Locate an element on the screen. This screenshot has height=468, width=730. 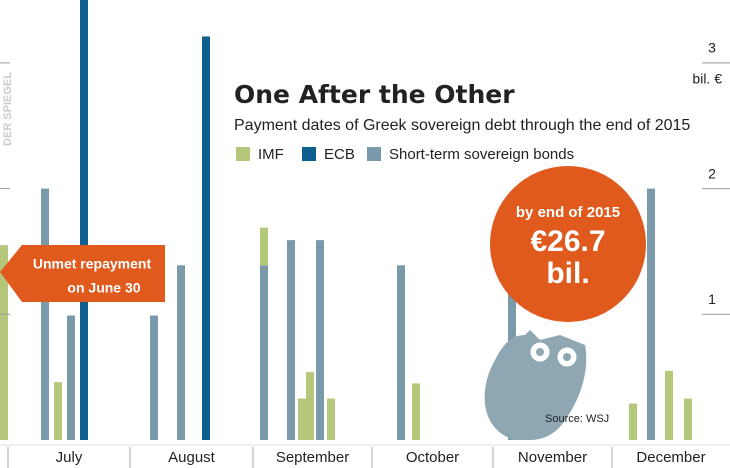
x-tick-label: July is located at coordinates (69, 457).